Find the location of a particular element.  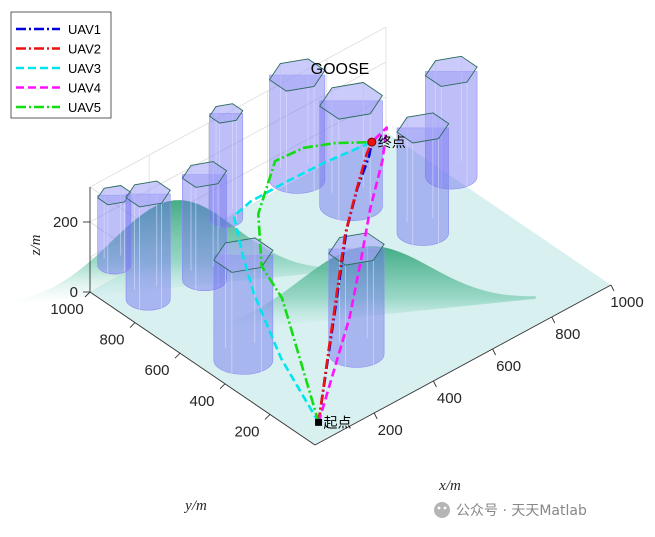

y-tick-label: 200 is located at coordinates (246, 431).